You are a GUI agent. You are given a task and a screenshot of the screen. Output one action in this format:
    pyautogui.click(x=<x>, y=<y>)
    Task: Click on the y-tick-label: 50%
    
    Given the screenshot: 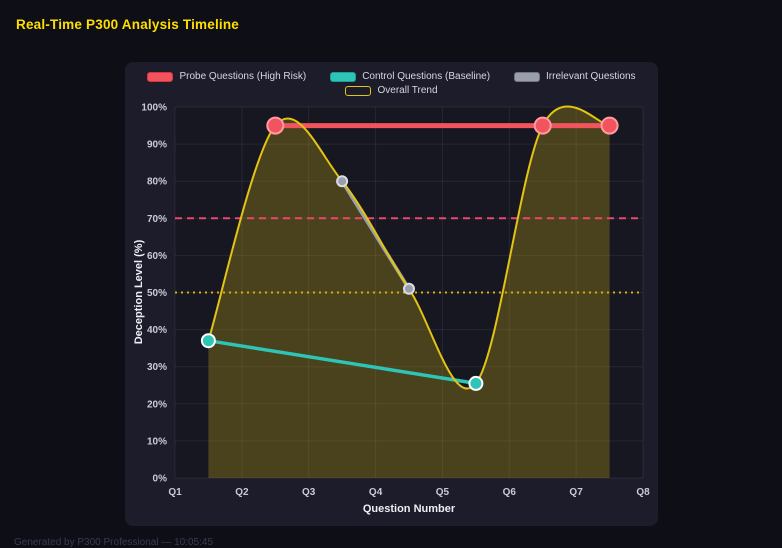 What is the action you would take?
    pyautogui.click(x=157, y=293)
    